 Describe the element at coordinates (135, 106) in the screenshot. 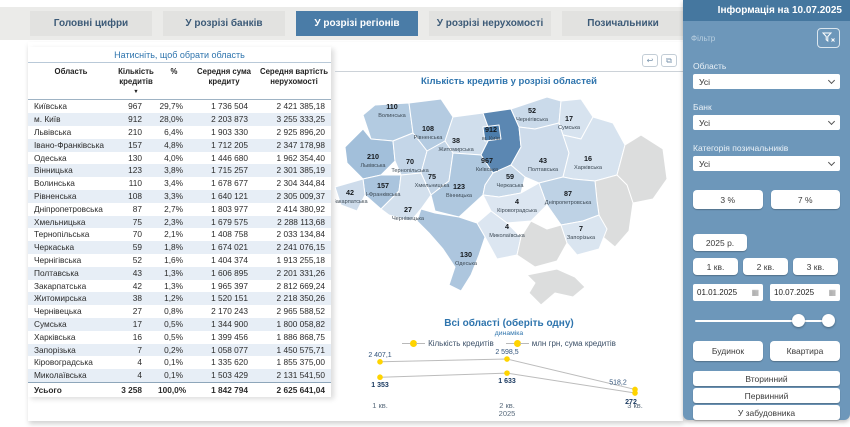

I see `table-cell: 967` at that location.